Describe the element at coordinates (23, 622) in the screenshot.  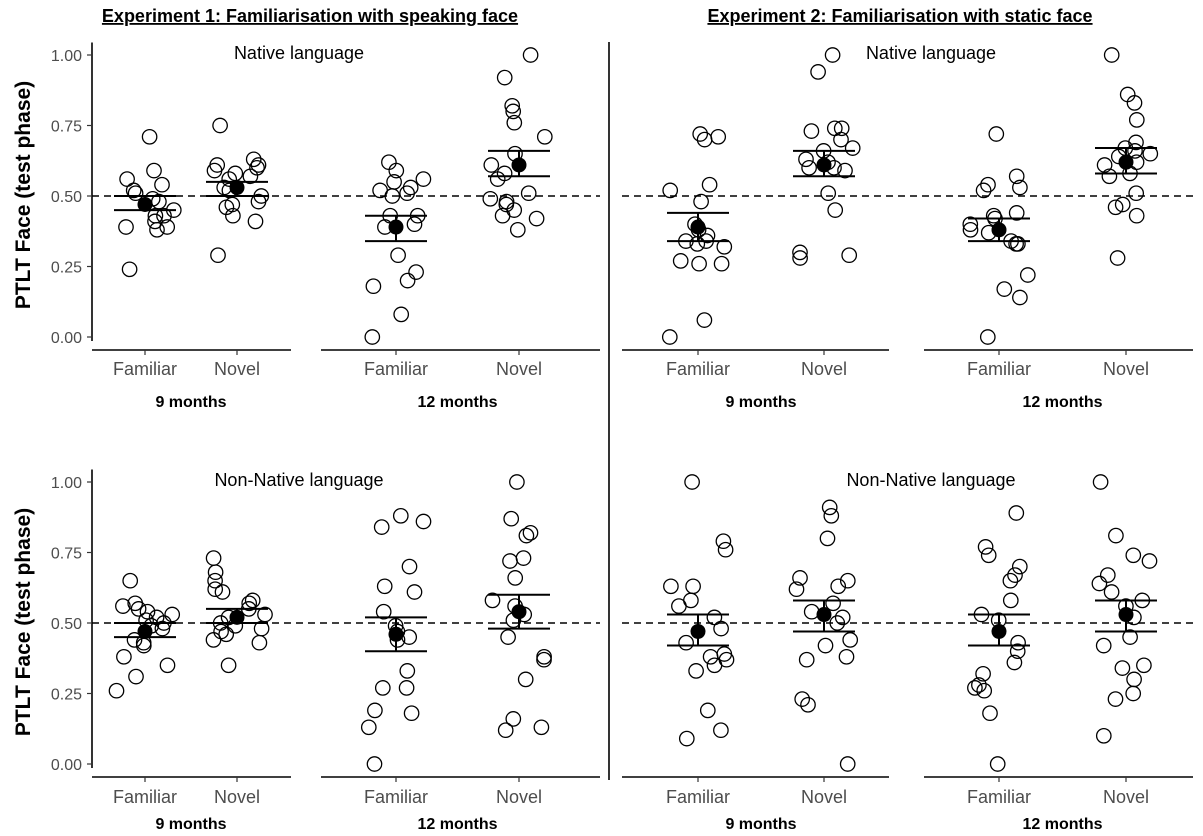
I see `y-axis-label-bottom: PTLT Face (test phase)` at that location.